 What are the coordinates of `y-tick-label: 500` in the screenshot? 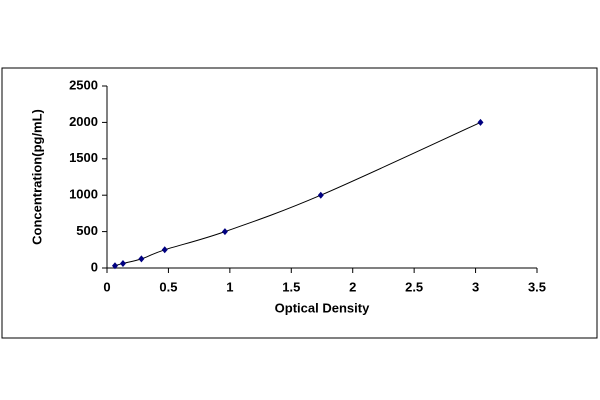 It's located at (87, 230).